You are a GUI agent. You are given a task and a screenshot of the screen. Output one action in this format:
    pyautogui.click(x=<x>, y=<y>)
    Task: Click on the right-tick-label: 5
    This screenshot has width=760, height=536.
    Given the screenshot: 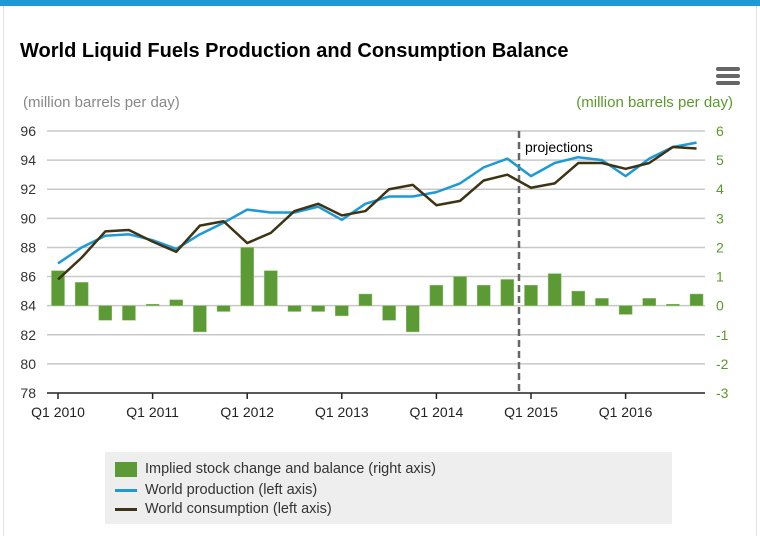 What is the action you would take?
    pyautogui.click(x=720, y=160)
    